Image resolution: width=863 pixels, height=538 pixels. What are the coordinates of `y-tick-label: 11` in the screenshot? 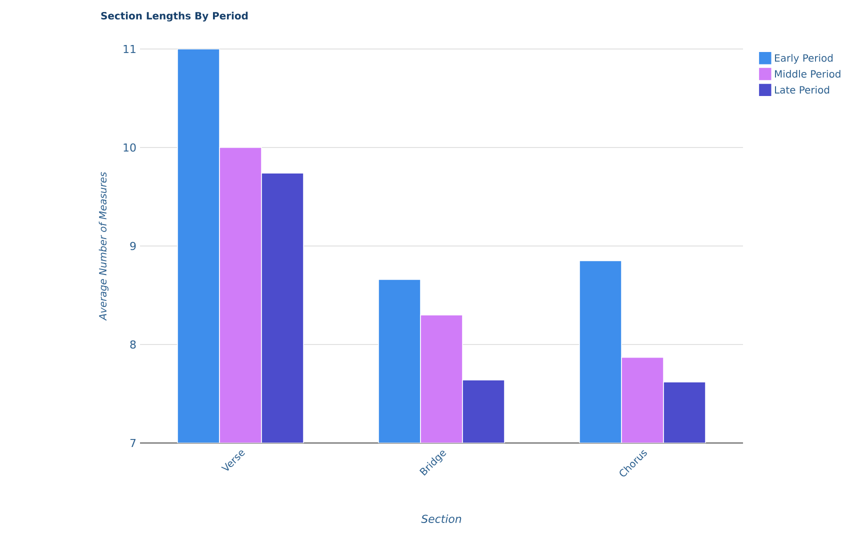 It's located at (130, 49).